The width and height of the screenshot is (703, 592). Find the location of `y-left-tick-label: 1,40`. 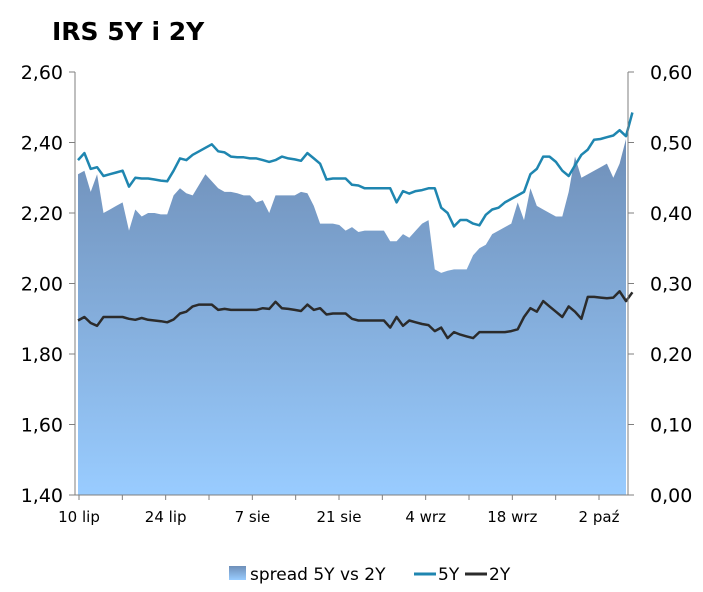

y-left-tick-label: 1,40 is located at coordinates (42, 496).